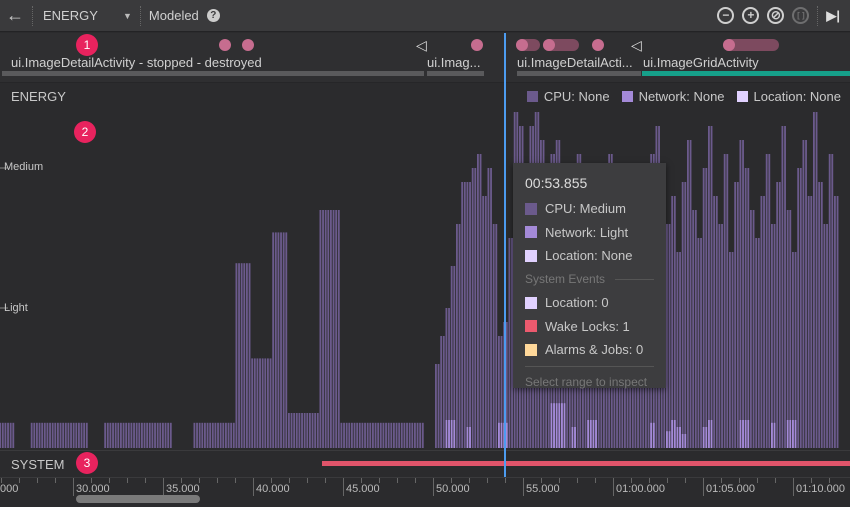  Describe the element at coordinates (93, 489) in the screenshot. I see `axis-label: 30.000` at that location.